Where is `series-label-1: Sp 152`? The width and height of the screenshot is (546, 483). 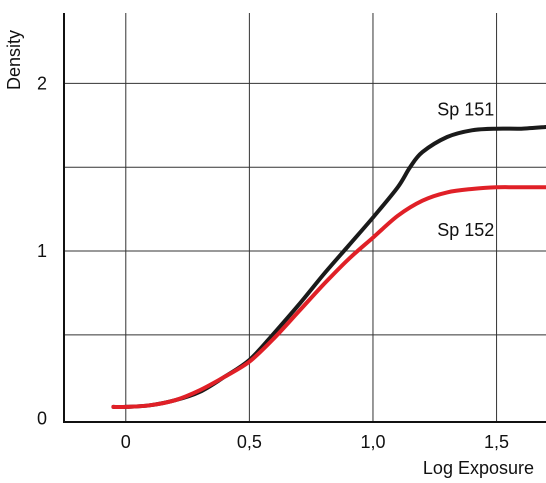 series-label-1: Sp 152 is located at coordinates (465, 230).